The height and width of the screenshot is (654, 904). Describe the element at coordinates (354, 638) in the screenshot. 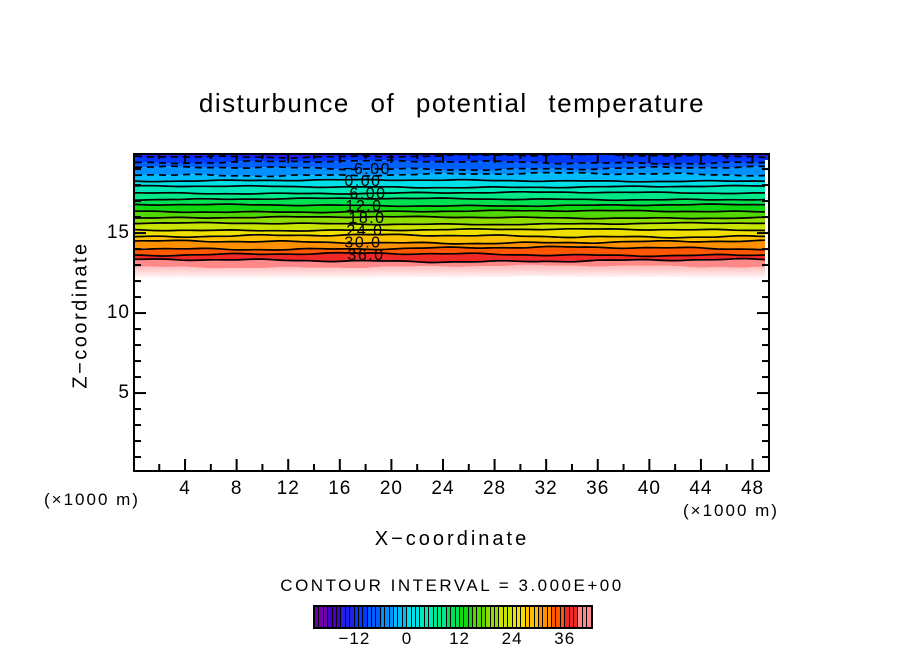

I see `colorbar-tick-label: −12` at that location.